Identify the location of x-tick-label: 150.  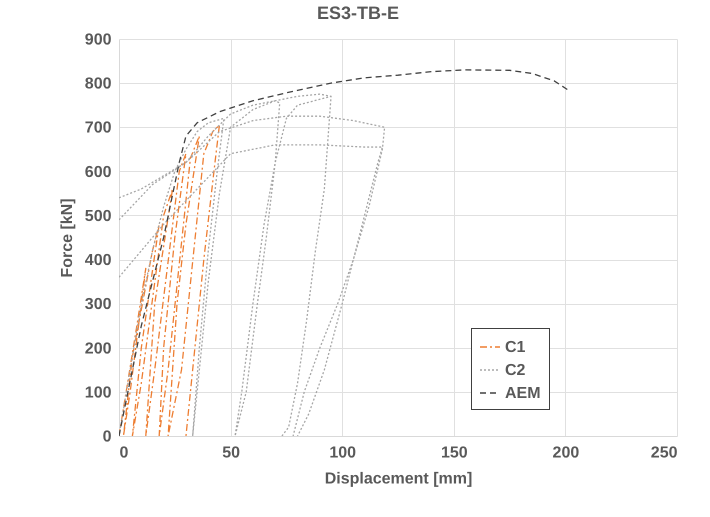
(454, 453).